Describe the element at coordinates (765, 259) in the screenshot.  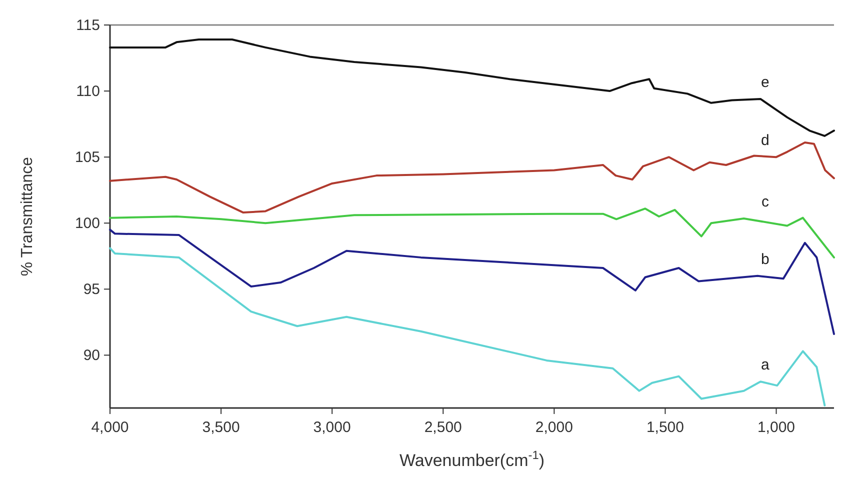
I see `series-label: b` at that location.